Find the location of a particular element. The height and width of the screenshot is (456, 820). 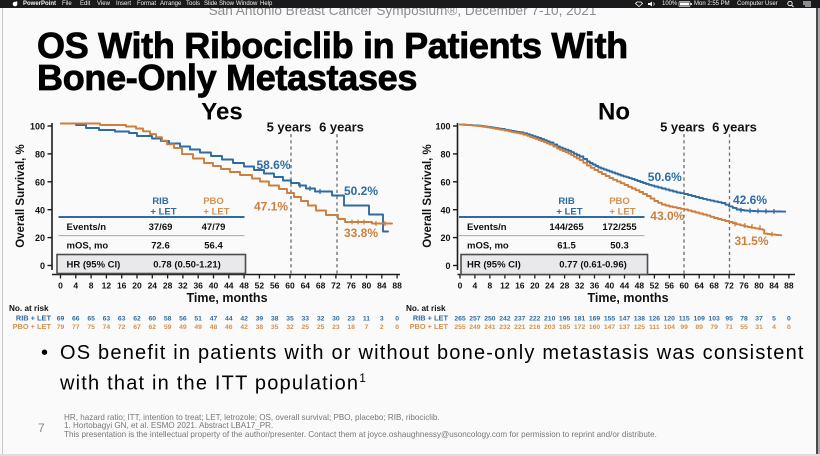

svg-text: 37/69 is located at coordinates (161, 227).